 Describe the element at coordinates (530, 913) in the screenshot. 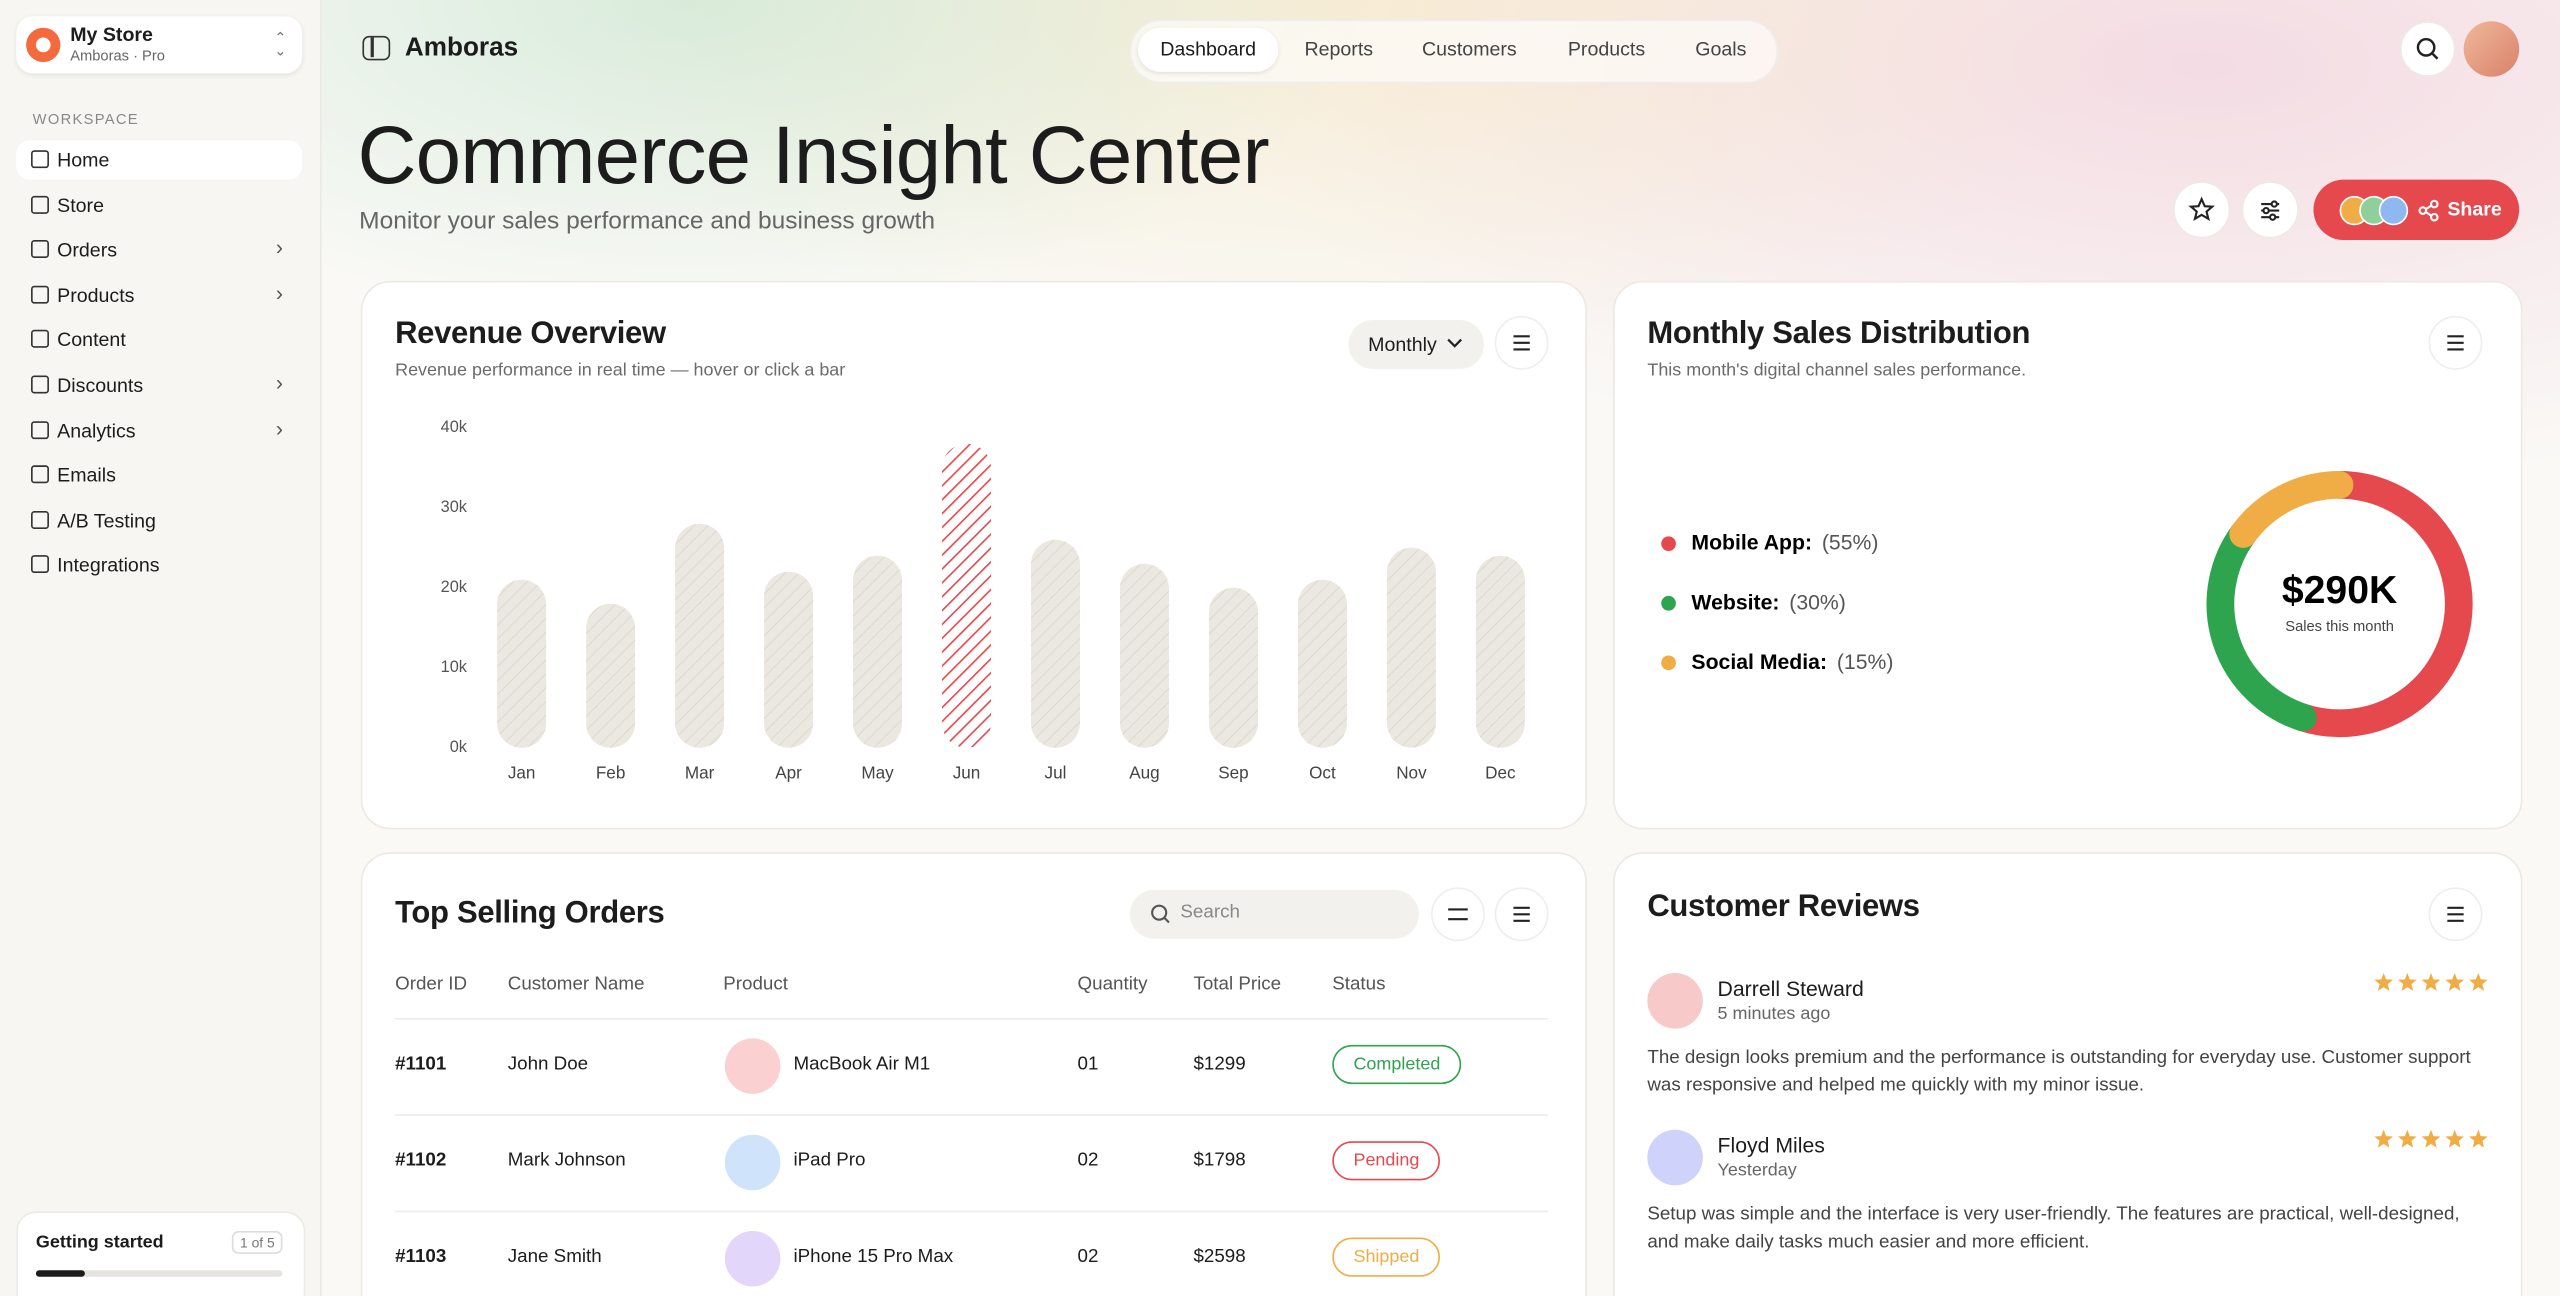

I see `orders-title: Top Selling Orders` at that location.